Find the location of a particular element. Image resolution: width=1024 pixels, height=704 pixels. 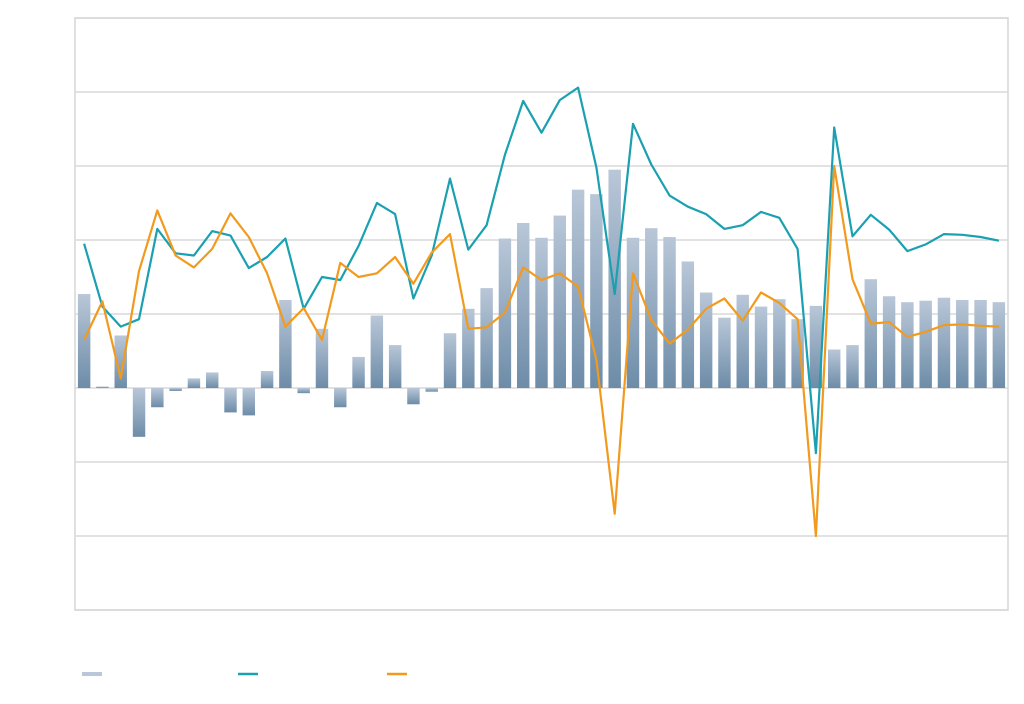

legend-swatch-bar is located at coordinates (92, 674).